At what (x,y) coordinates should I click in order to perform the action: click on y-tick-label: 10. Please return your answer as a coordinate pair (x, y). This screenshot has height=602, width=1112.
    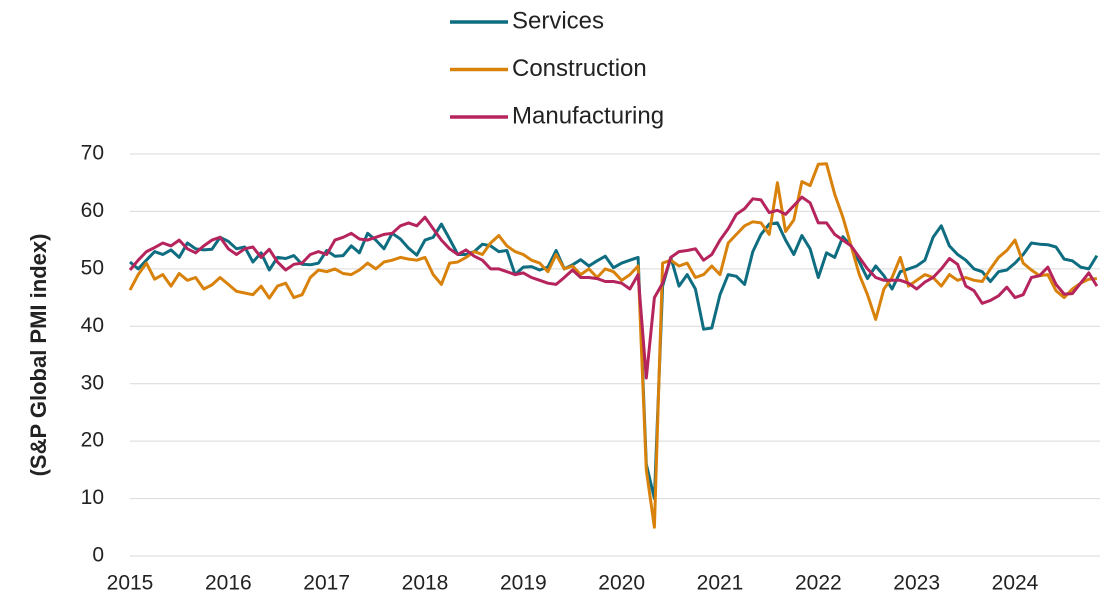
    Looking at the image, I should click on (92, 497).